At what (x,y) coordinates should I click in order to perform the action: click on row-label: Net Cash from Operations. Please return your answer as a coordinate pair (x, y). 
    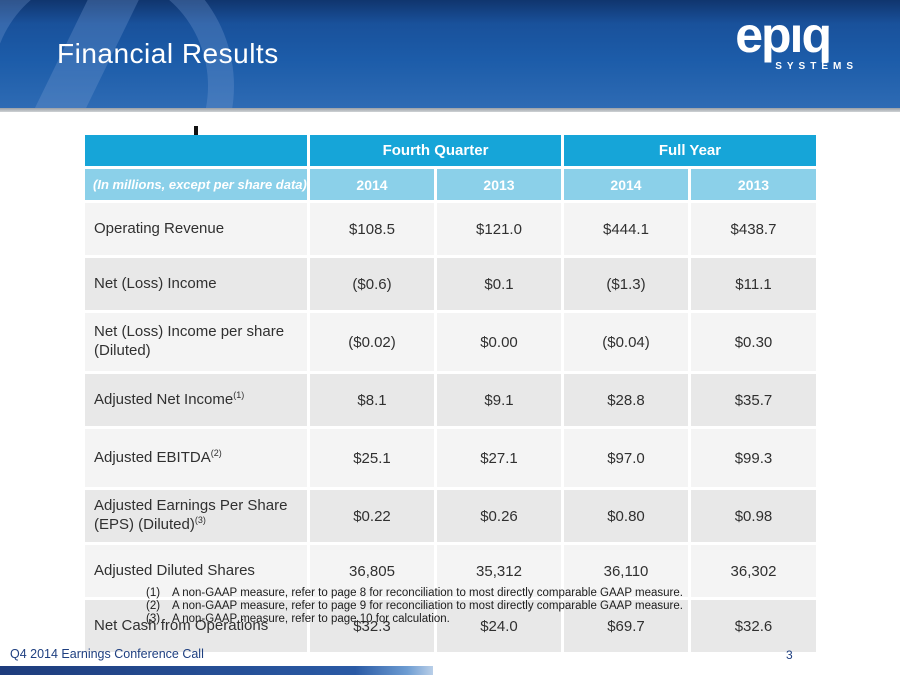
    Looking at the image, I should click on (196, 626).